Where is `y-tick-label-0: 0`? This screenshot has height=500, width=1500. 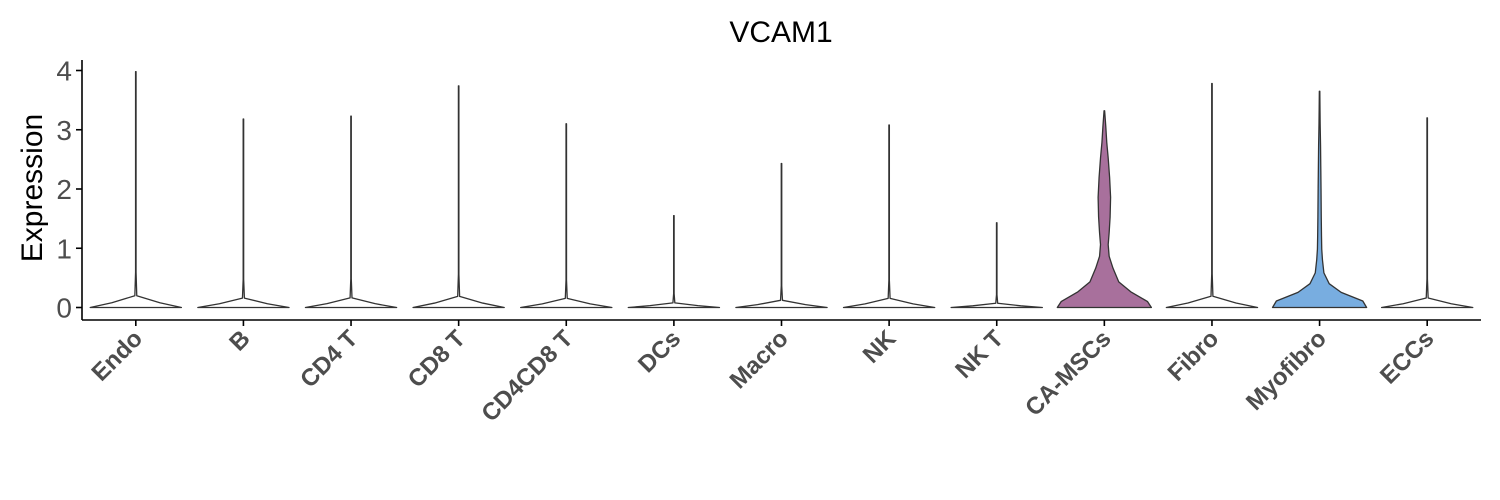
y-tick-label-0: 0 is located at coordinates (64, 308).